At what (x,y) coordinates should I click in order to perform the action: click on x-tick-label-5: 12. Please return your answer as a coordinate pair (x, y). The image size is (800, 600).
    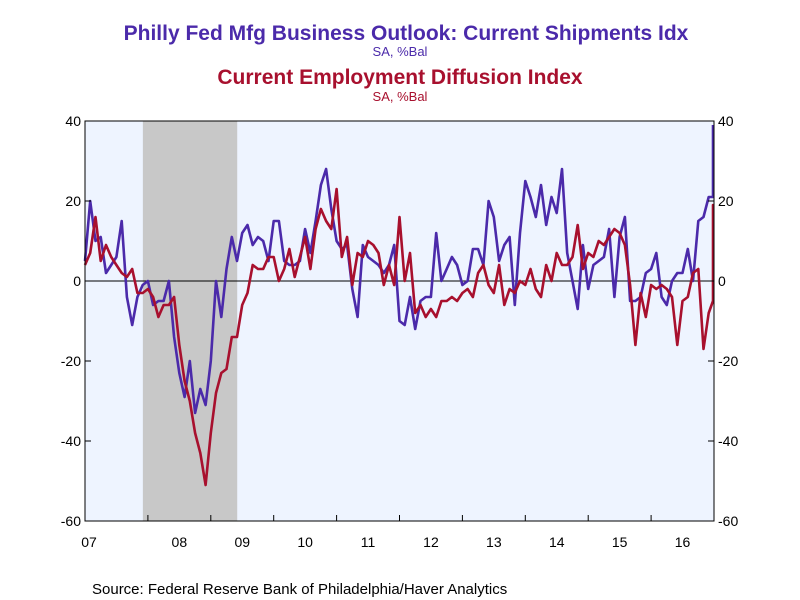
    Looking at the image, I should click on (431, 542).